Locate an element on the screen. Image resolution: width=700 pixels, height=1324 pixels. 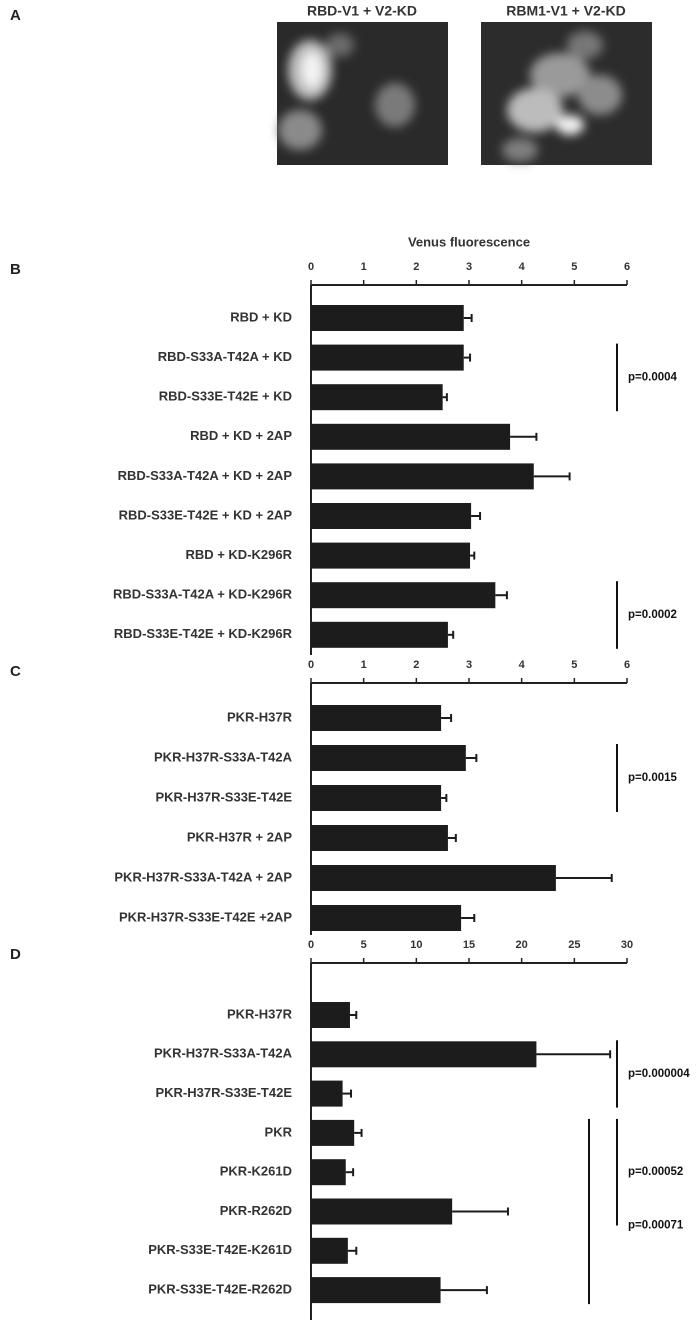
category-label: RBD + KD is located at coordinates (261, 316).